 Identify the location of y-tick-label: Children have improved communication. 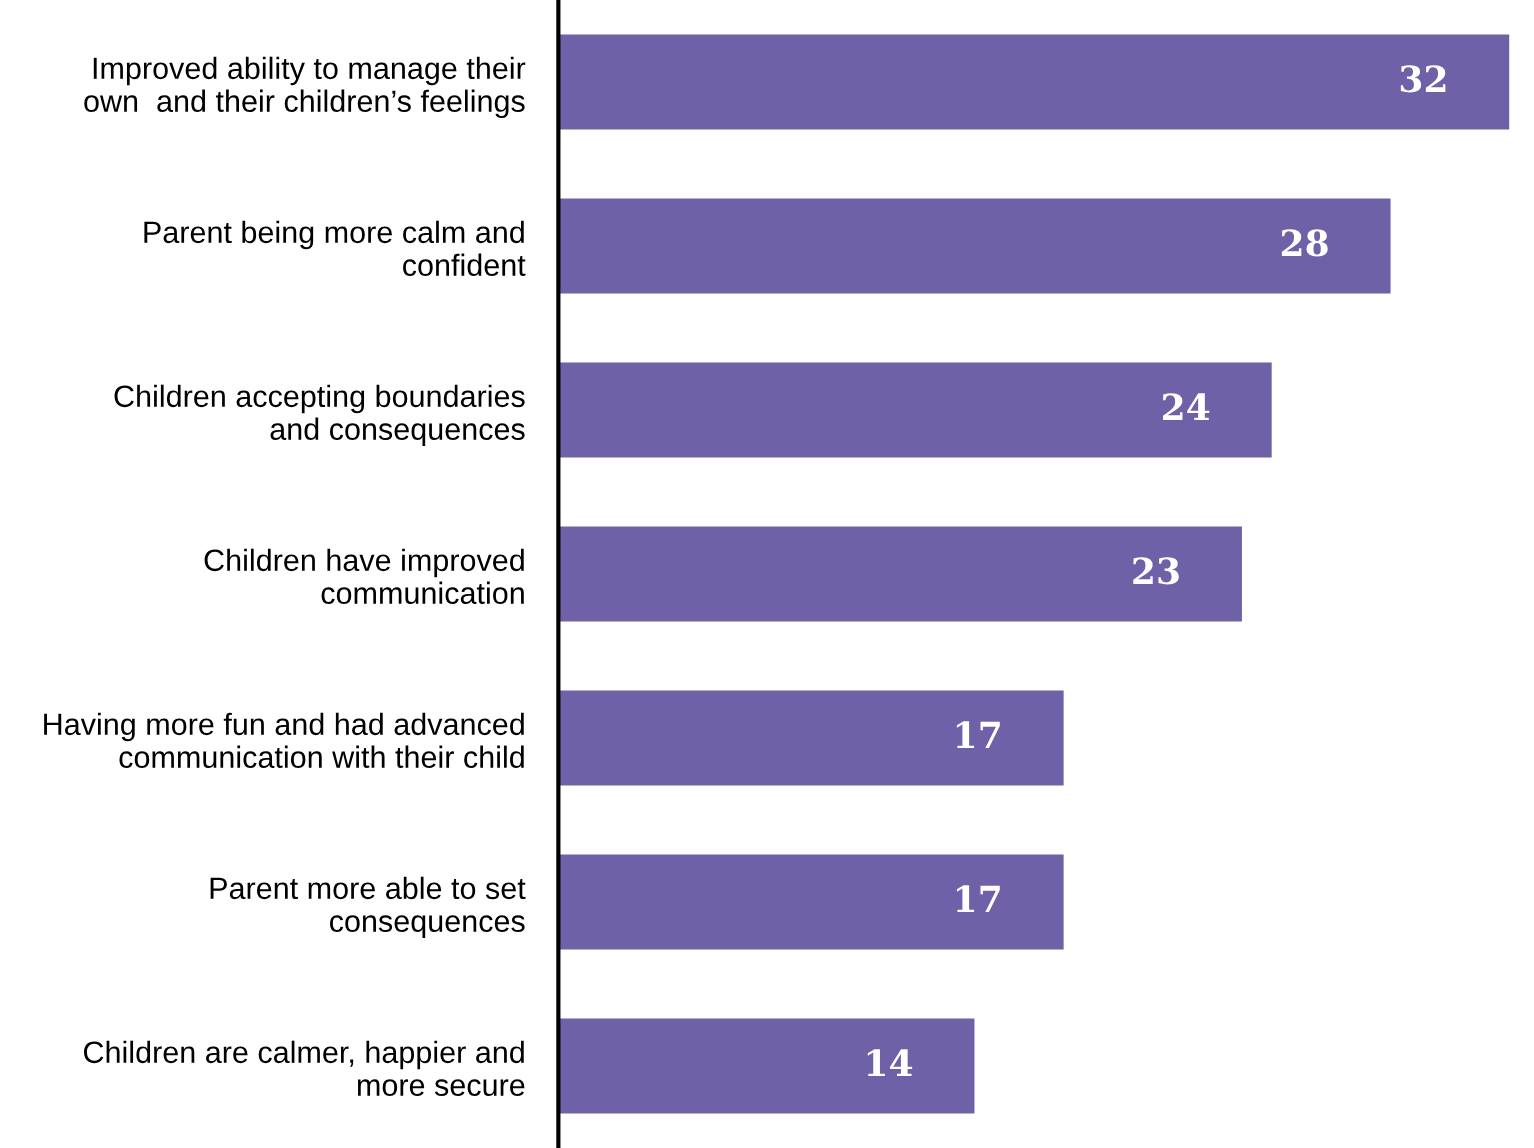
(364, 576).